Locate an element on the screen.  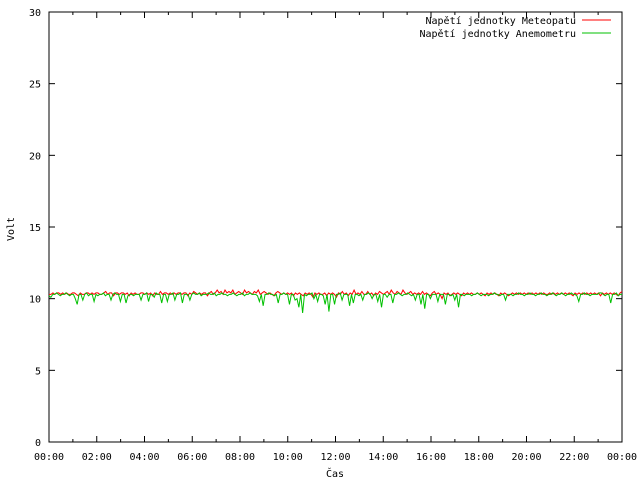
legend-label-anemometr: Napětí jednotky Anemometru is located at coordinates (497, 34).